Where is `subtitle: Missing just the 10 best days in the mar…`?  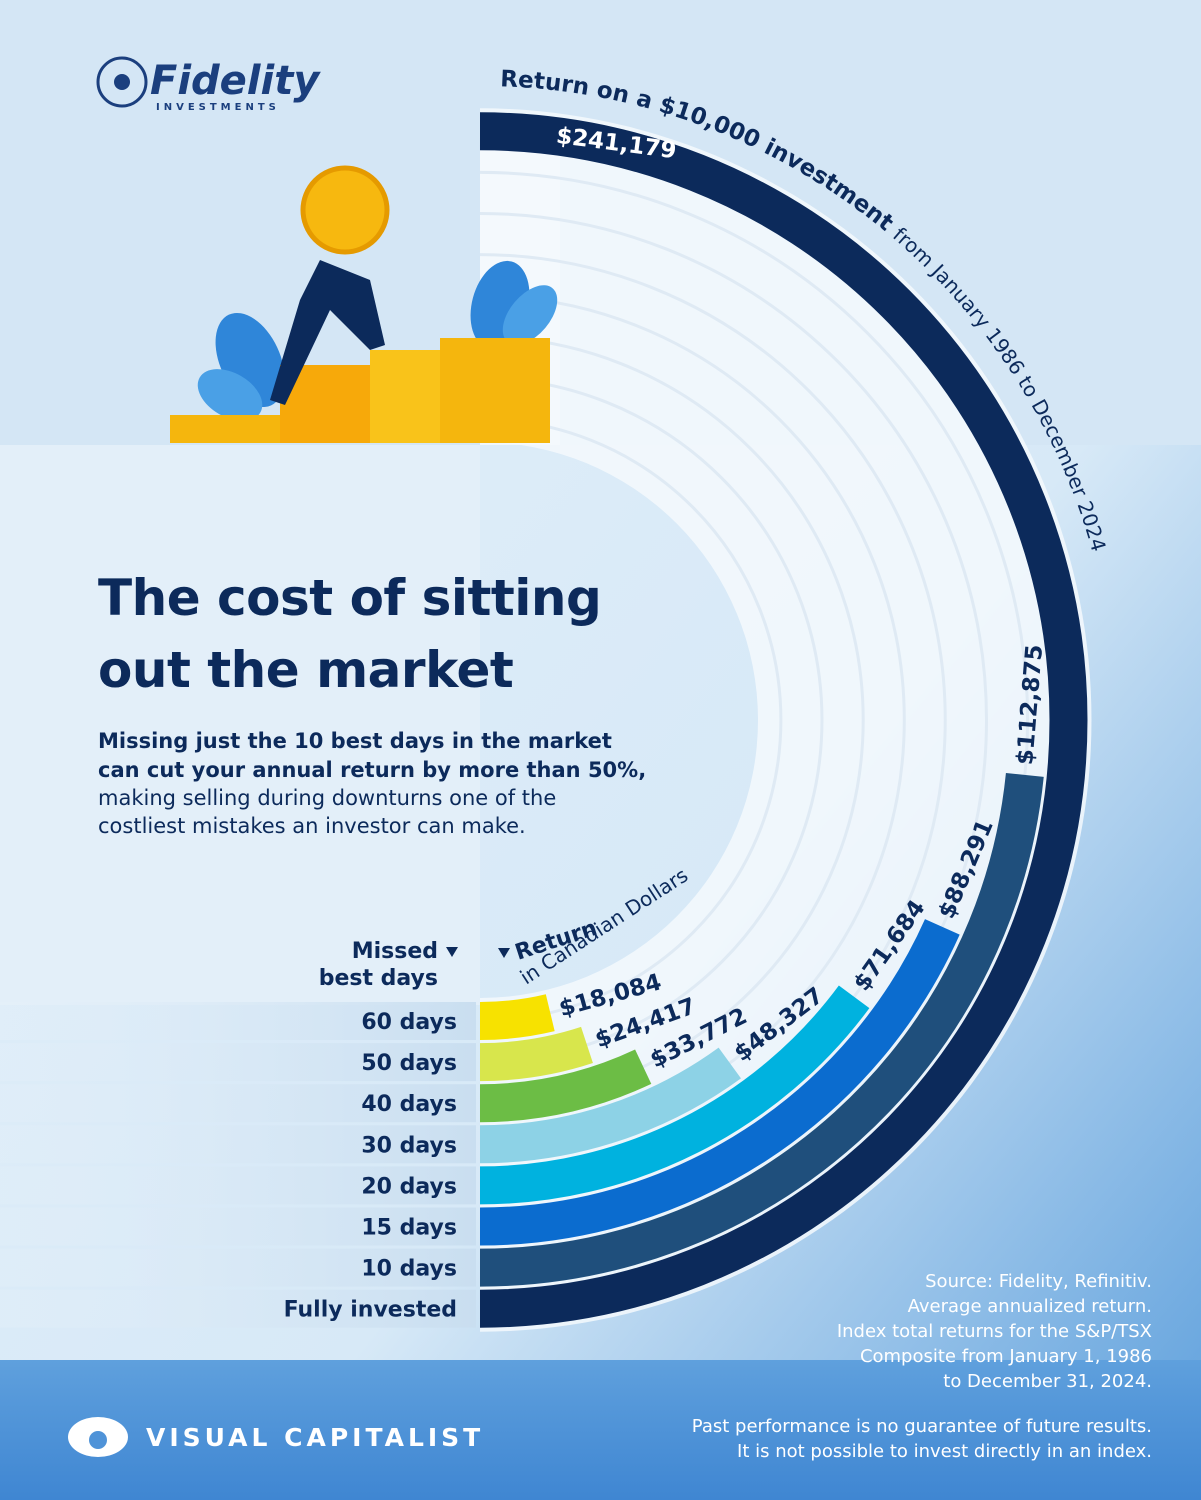 subtitle: Missing just the 10 best days in the mar… is located at coordinates (355, 741).